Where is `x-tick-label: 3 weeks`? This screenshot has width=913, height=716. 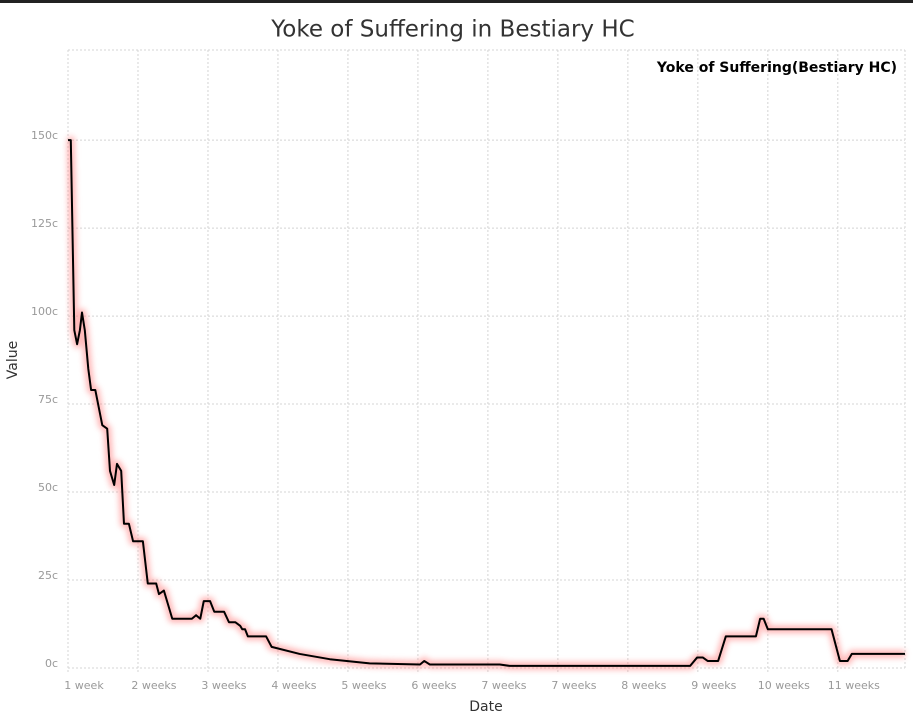
x-tick-label: 3 weeks is located at coordinates (223, 685).